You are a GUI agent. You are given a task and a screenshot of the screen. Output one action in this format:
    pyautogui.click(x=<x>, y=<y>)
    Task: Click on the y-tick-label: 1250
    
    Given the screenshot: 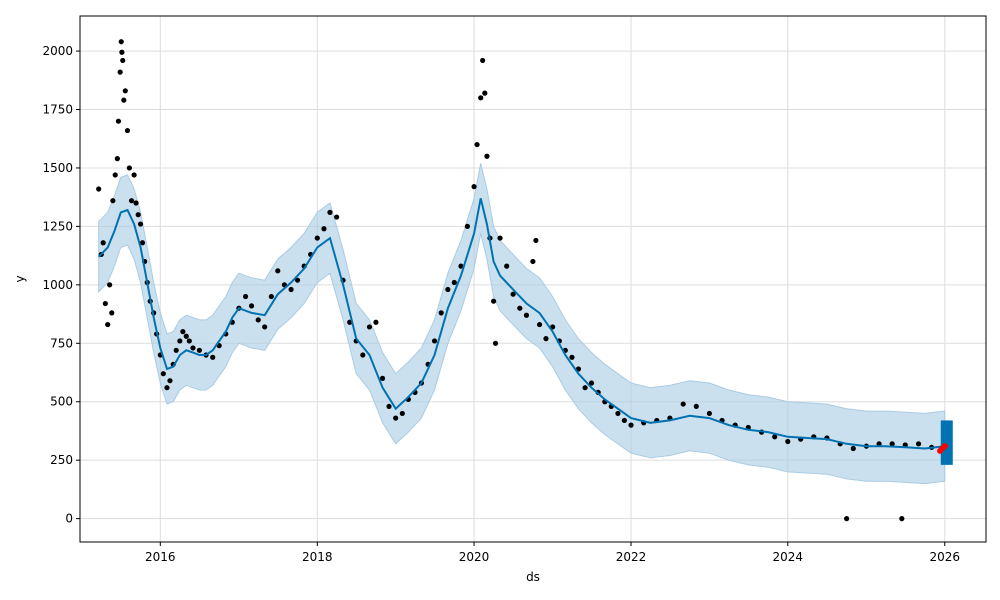 What is the action you would take?
    pyautogui.click(x=57, y=226)
    